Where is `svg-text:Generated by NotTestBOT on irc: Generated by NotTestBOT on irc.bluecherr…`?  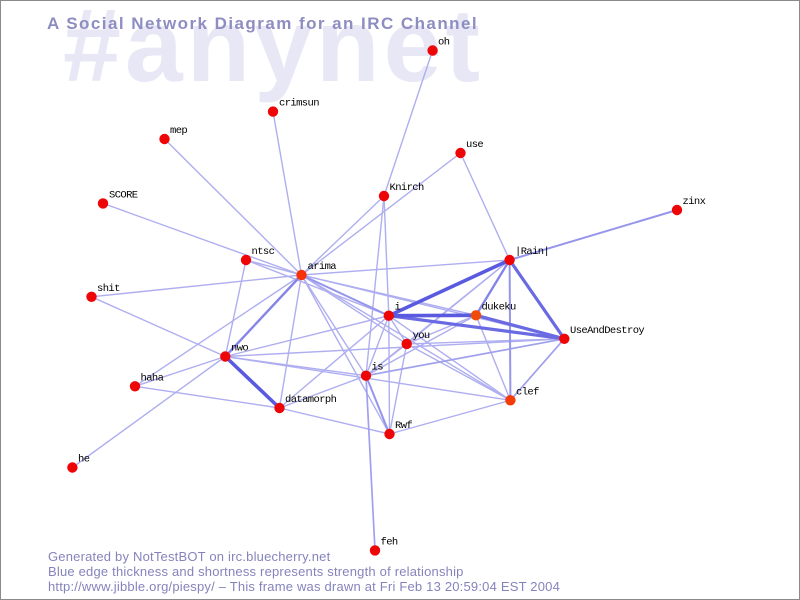 svg-text:Generated by NotTestBOT on irc: Generated by NotTestBOT on irc.bluecherr… is located at coordinates (189, 556).